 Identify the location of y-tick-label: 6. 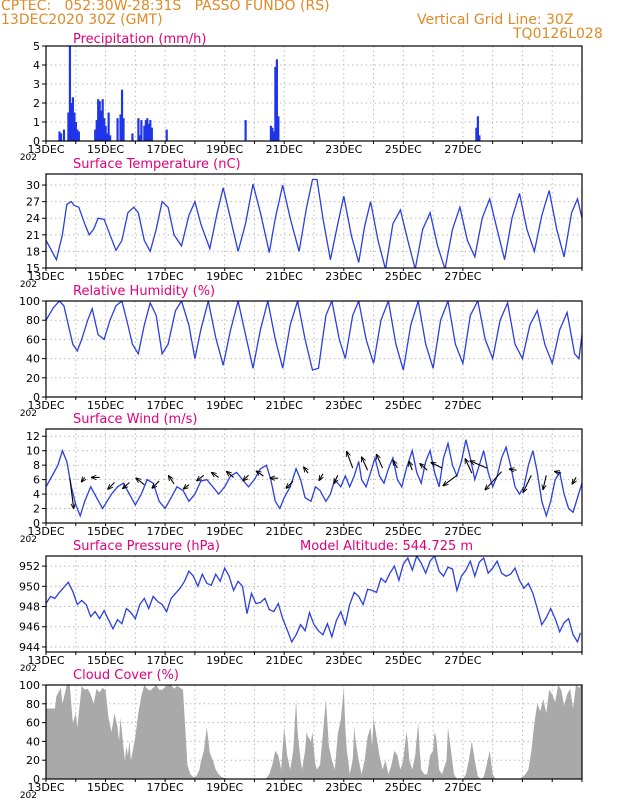
(36, 480).